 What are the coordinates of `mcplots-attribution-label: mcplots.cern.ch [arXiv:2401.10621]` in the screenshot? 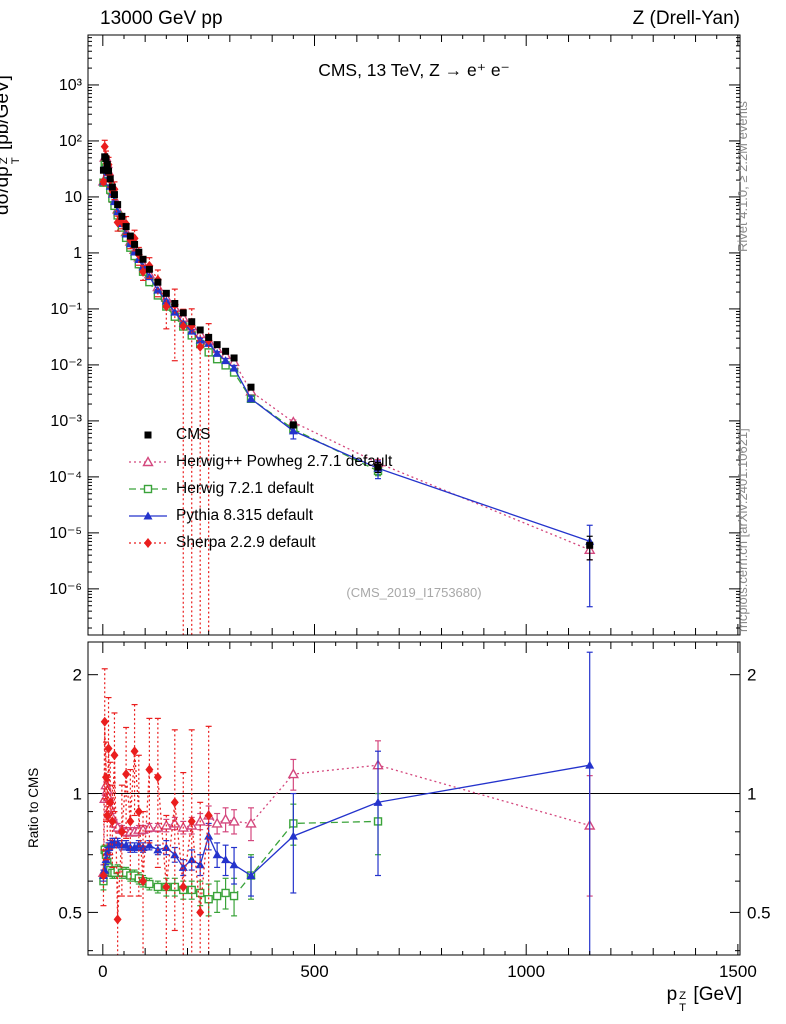 It's located at (742, 530).